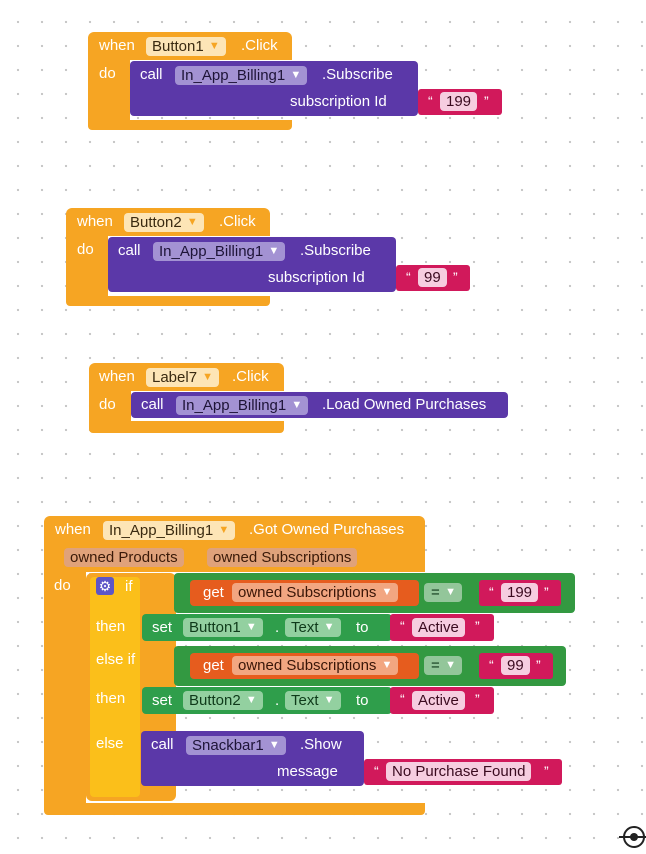 This screenshot has width=646, height=854. What do you see at coordinates (459, 771) in the screenshot?
I see `string-value: No Purchase Found` at bounding box center [459, 771].